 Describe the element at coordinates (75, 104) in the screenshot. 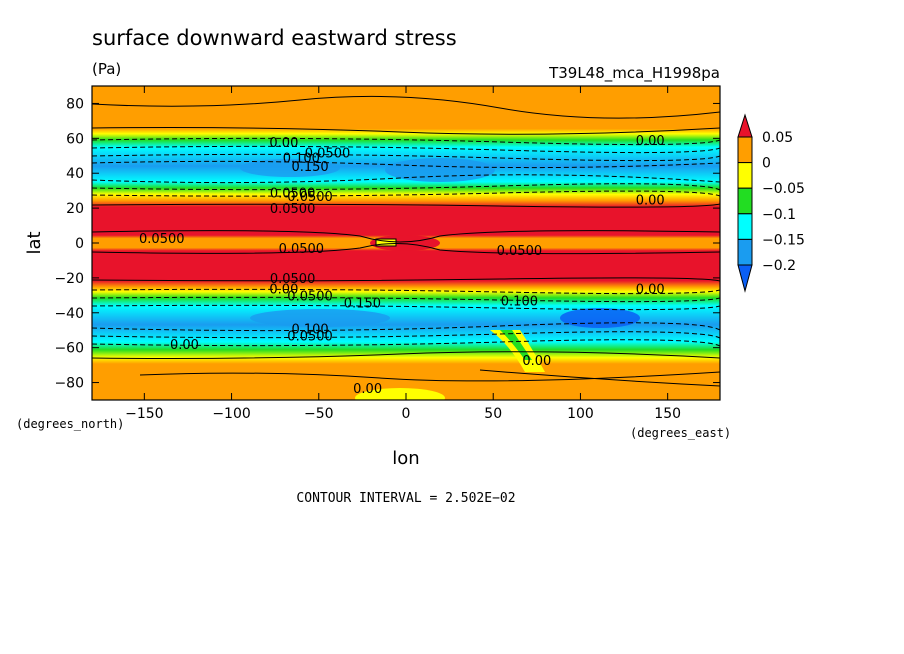

I see `y-tick-label: 80` at that location.